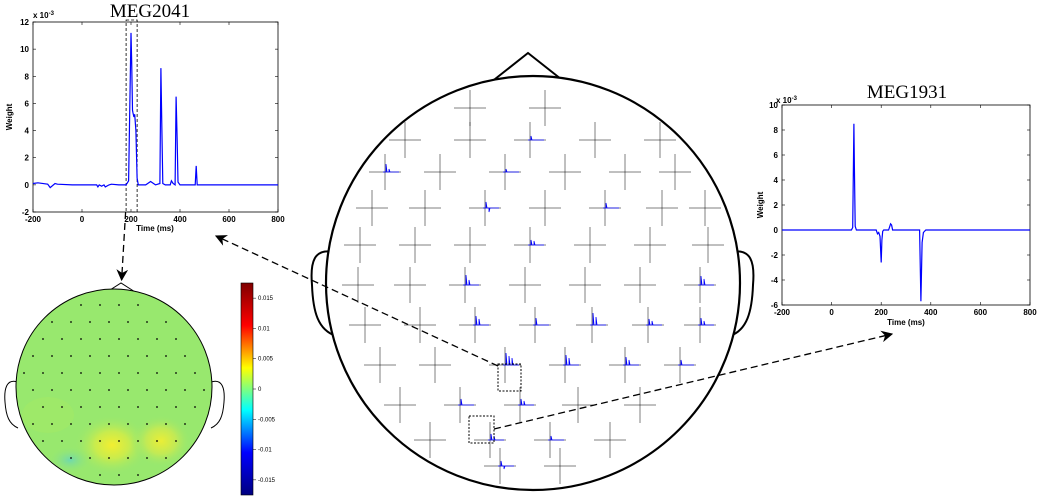  Describe the element at coordinates (906, 205) in the screenshot. I see `axis-ticks` at that location.